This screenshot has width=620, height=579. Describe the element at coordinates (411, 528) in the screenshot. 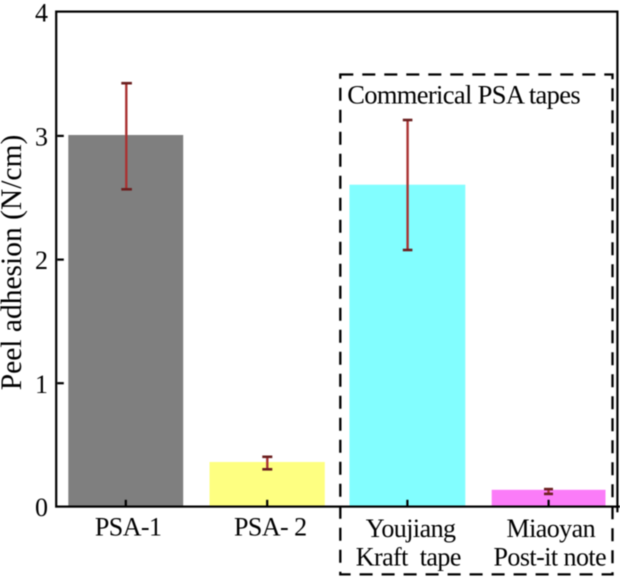

I see `svg-text: Youjiang` at that location.